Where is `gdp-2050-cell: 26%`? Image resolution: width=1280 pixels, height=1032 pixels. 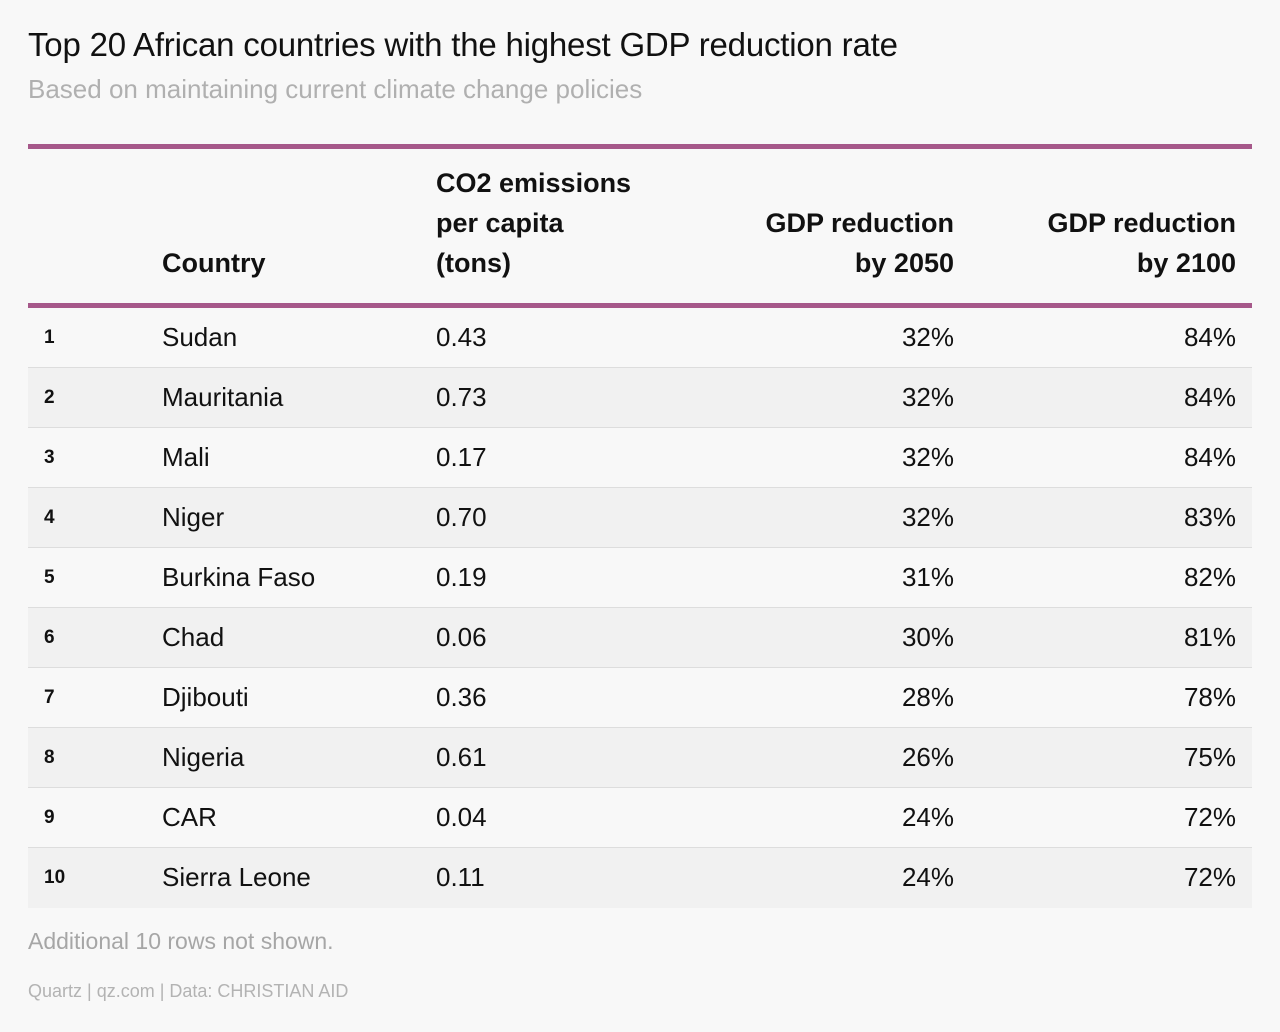 gdp-2050-cell: 26% is located at coordinates (927, 757).